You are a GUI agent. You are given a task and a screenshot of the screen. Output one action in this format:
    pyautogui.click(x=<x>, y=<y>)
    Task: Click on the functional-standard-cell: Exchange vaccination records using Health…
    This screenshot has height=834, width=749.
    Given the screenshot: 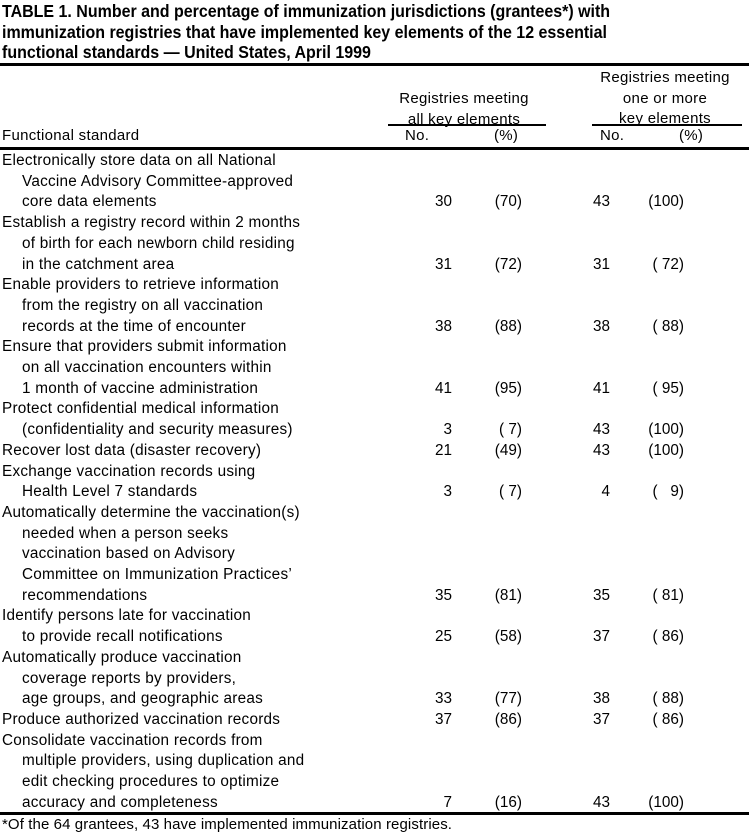 What is the action you would take?
    pyautogui.click(x=196, y=482)
    